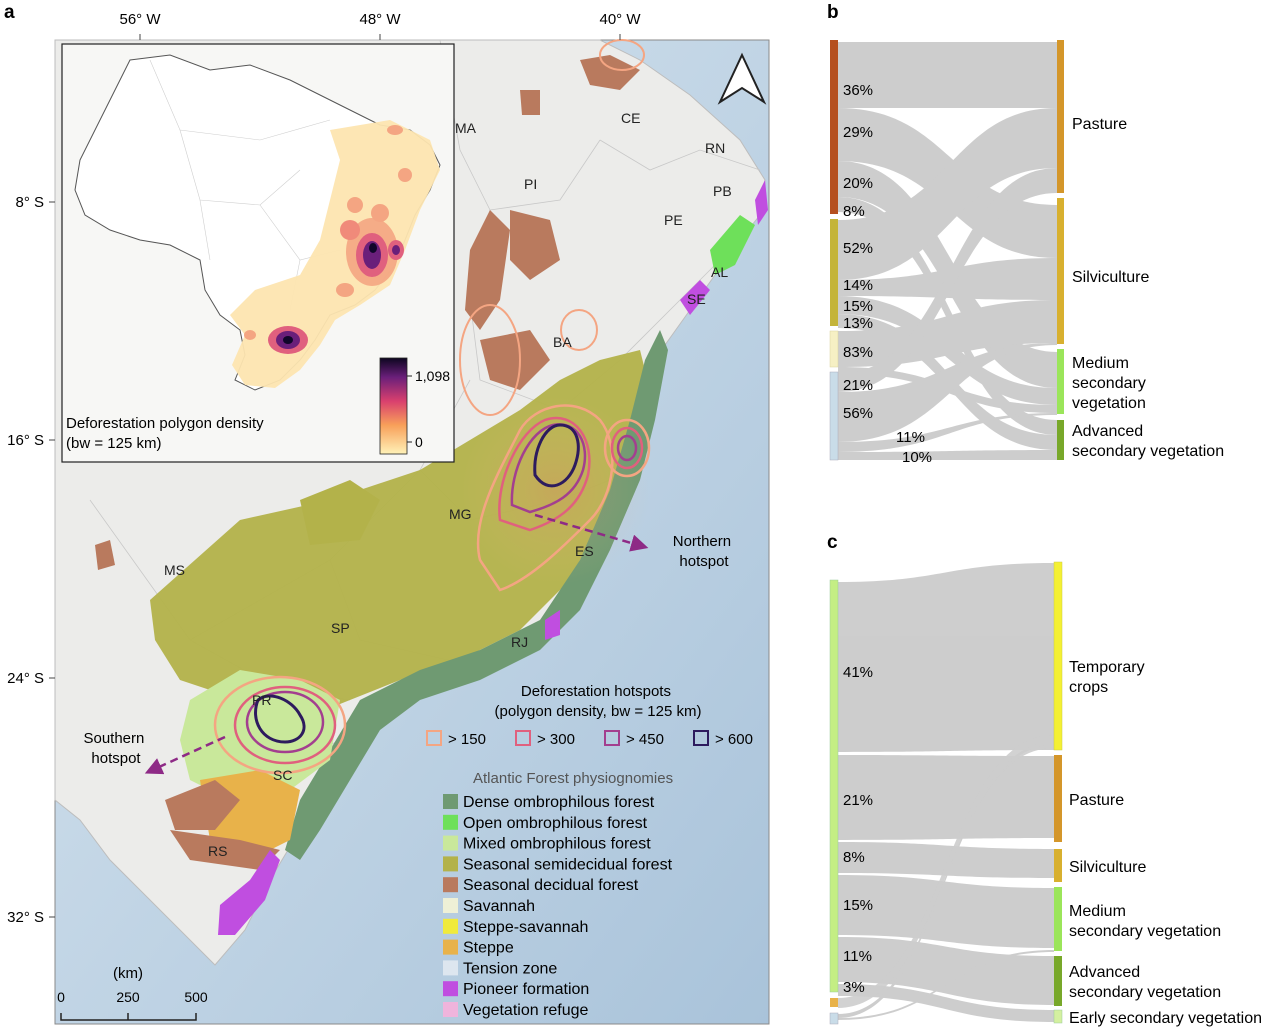  What do you see at coordinates (450, 926) in the screenshot?
I see `legend-swatch-steppe-savannah` at bounding box center [450, 926].